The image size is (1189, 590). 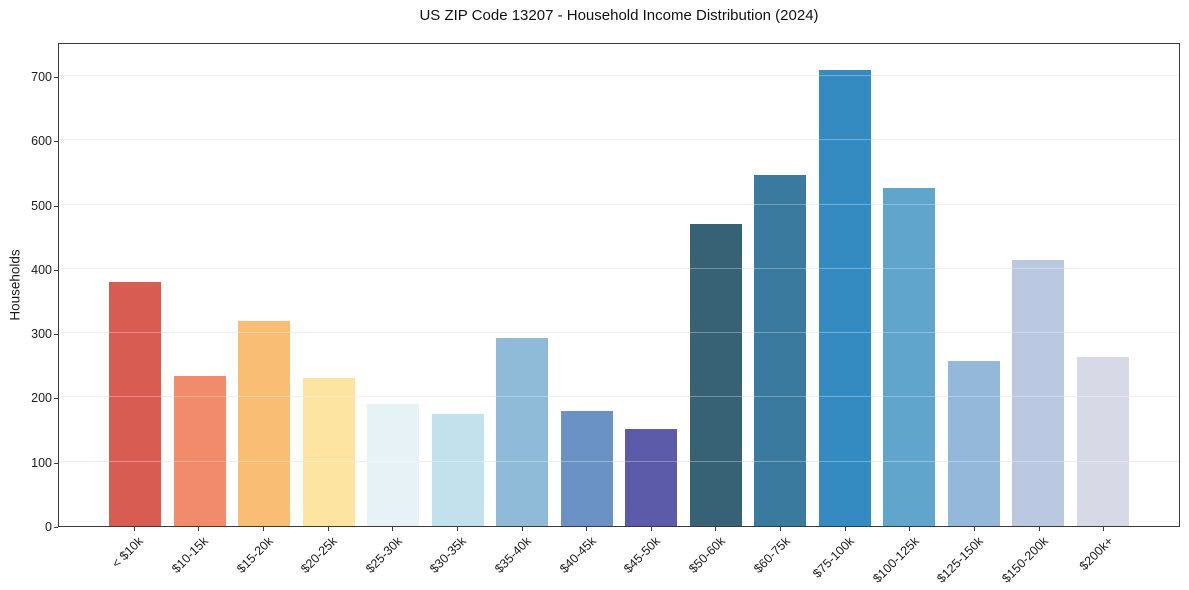 What do you see at coordinates (41, 77) in the screenshot?
I see `y-tick-label: 700` at bounding box center [41, 77].